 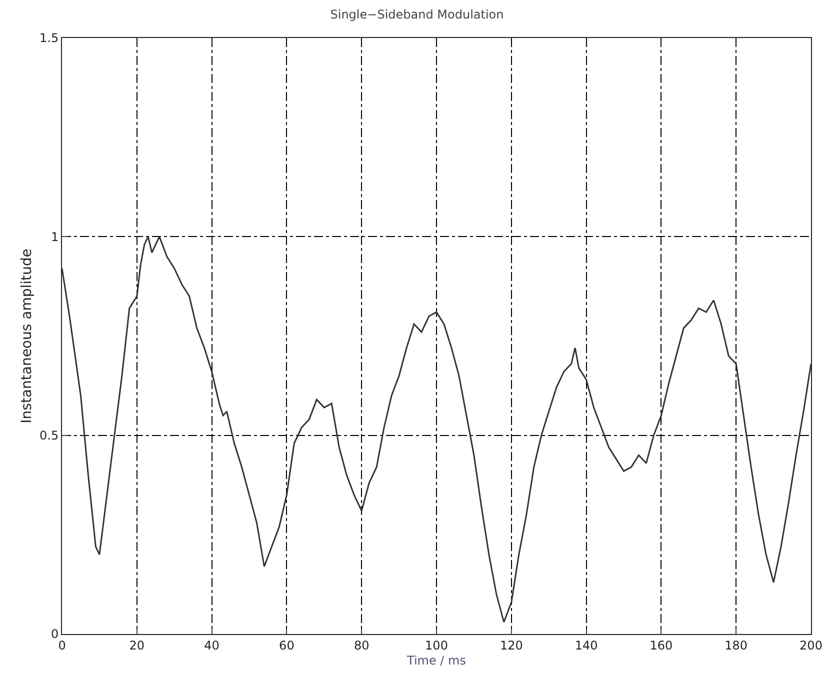 What do you see at coordinates (811, 645) in the screenshot?
I see `x-tick-label: 200` at bounding box center [811, 645].